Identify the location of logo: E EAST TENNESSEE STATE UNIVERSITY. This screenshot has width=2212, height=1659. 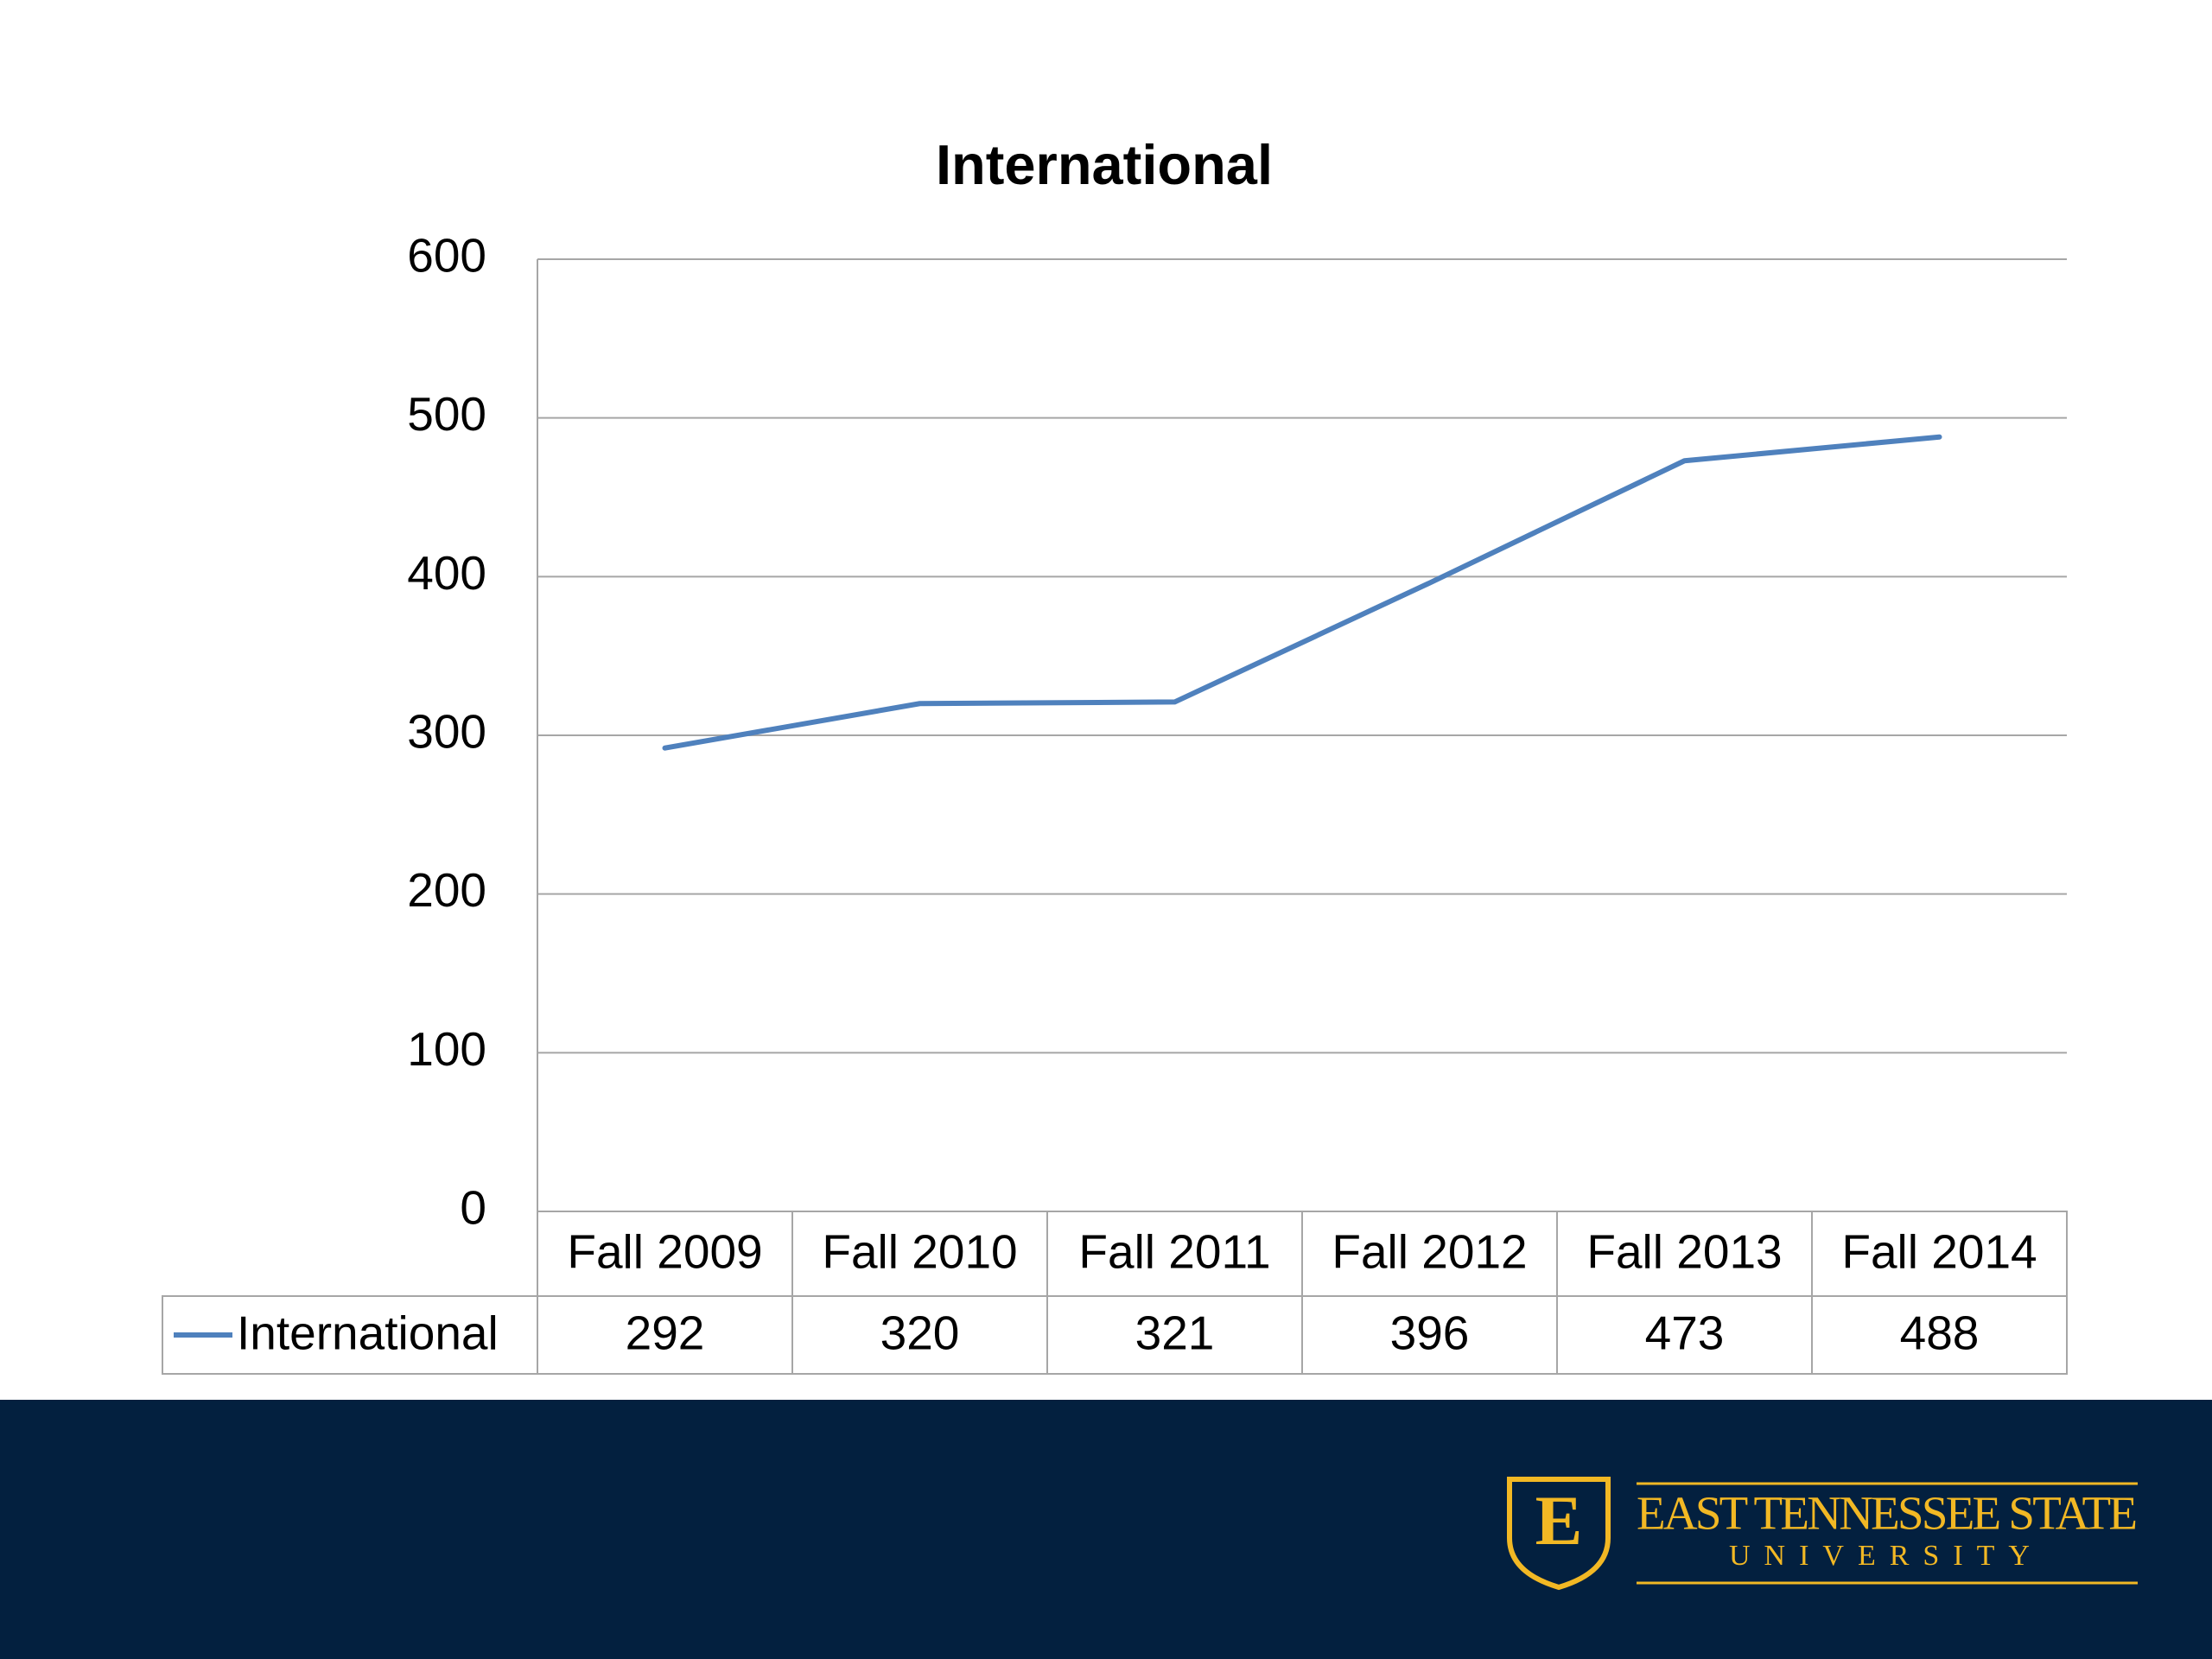
(1822, 1534).